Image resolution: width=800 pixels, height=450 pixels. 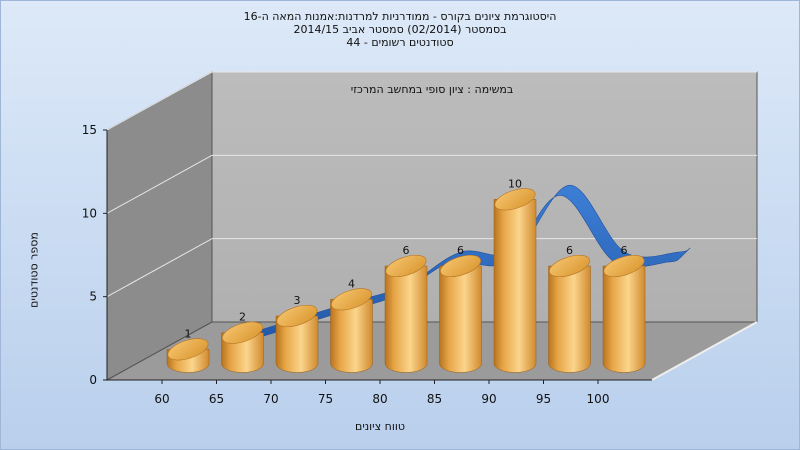 What do you see at coordinates (89, 213) in the screenshot?
I see `y-tick-label: 10` at bounding box center [89, 213].